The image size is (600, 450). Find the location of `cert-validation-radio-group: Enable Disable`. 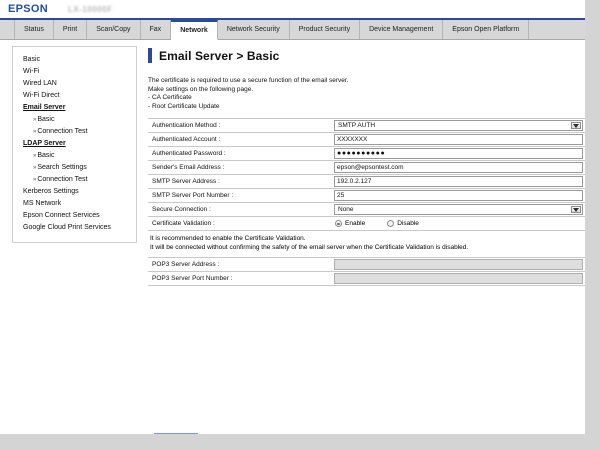

cert-validation-radio-group: Enable Disable is located at coordinates (458, 224).